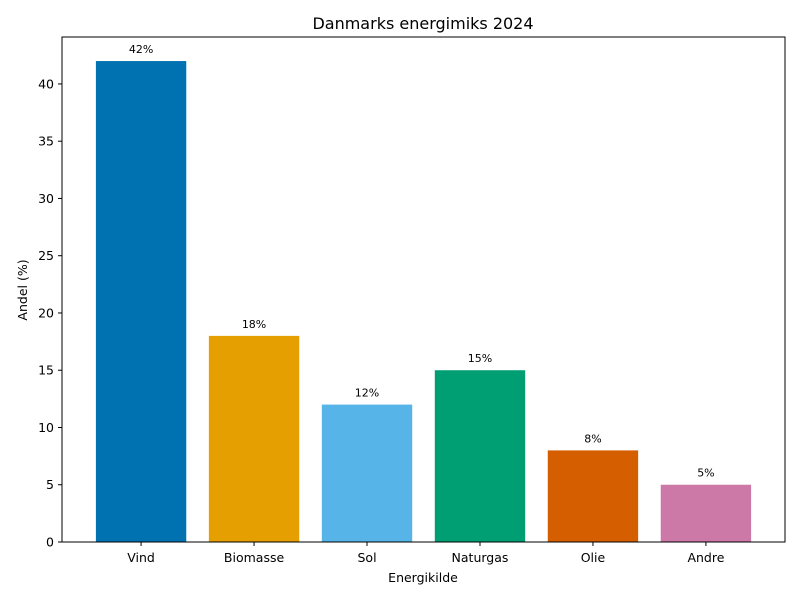 The width and height of the screenshot is (800, 600). Describe the element at coordinates (422, 23) in the screenshot. I see `chart-title: Danmarks energimiks 2024` at that location.